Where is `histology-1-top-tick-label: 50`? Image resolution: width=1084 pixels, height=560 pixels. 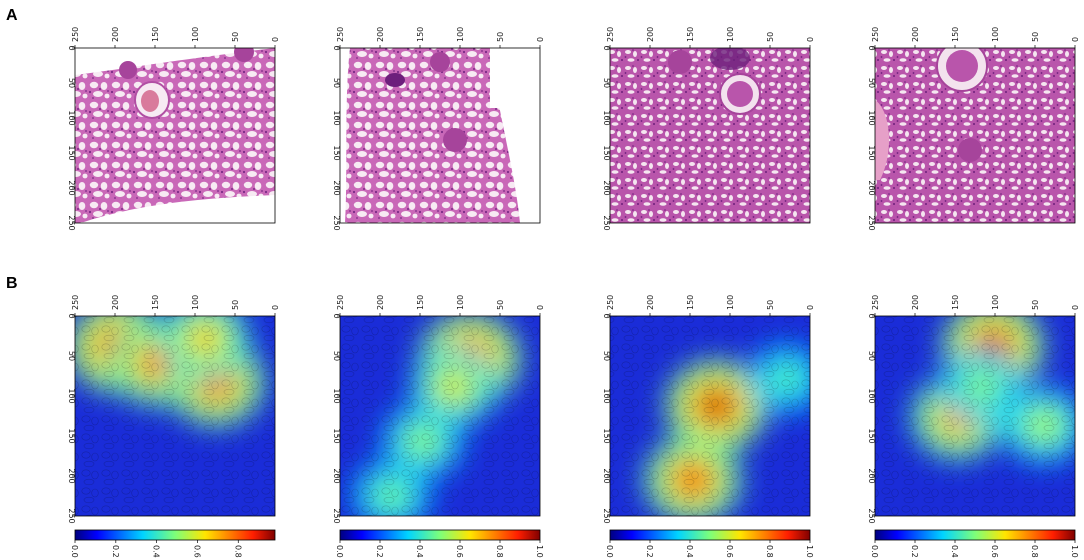
histology-1-top-tick-label: 50 is located at coordinates (235, 37).